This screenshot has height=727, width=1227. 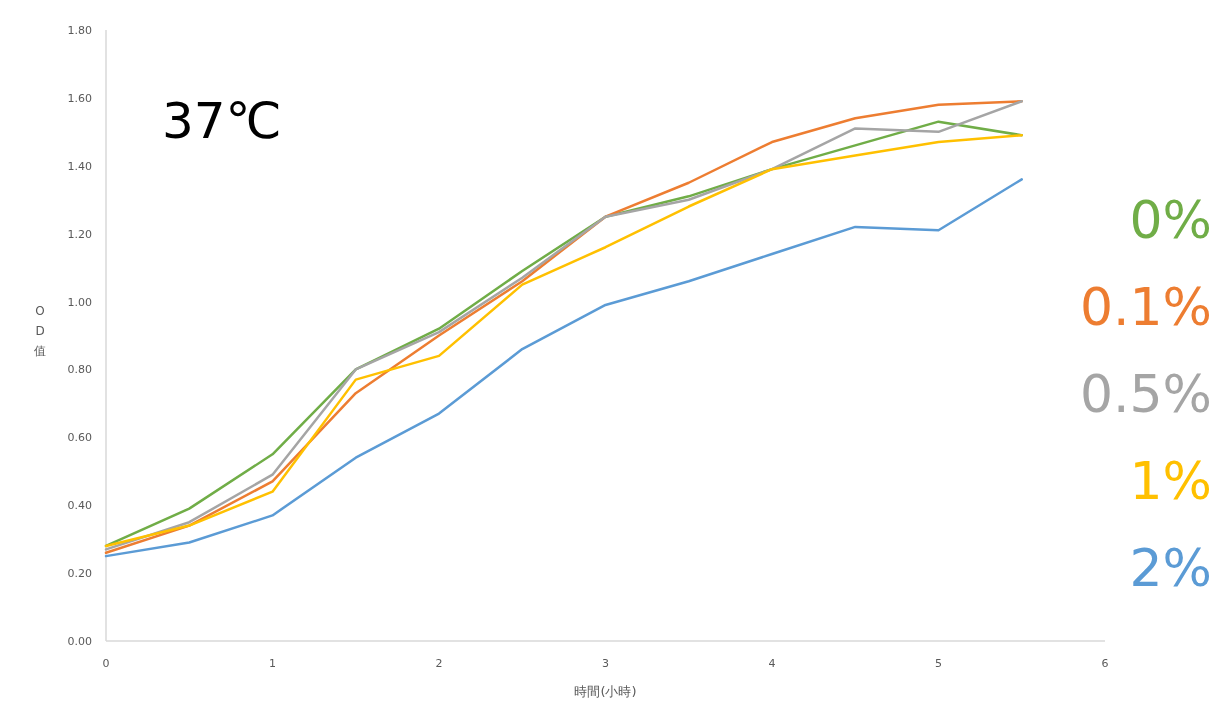 What do you see at coordinates (938, 663) in the screenshot?
I see `x-tick-label: 5` at bounding box center [938, 663].